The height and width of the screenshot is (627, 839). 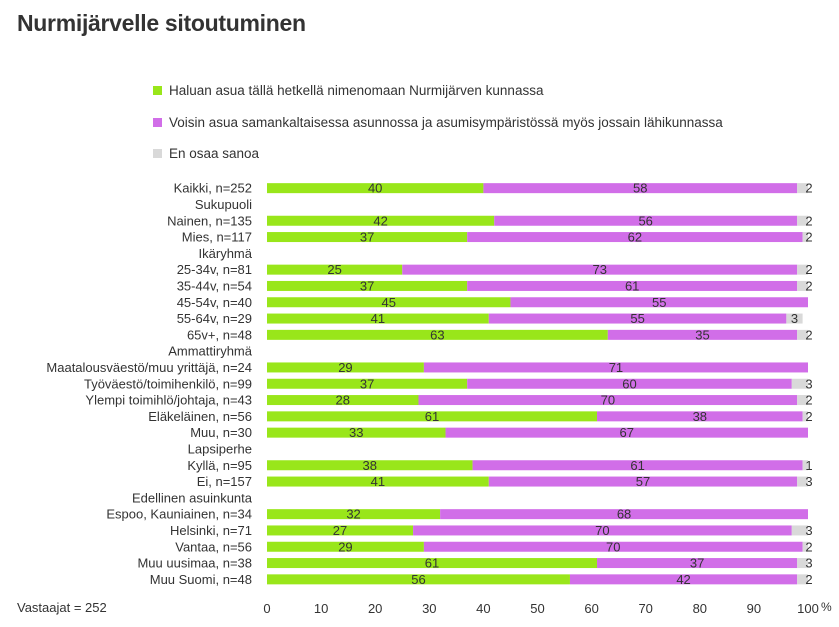 I want to click on x-tick-label: 0, so click(x=266, y=608).